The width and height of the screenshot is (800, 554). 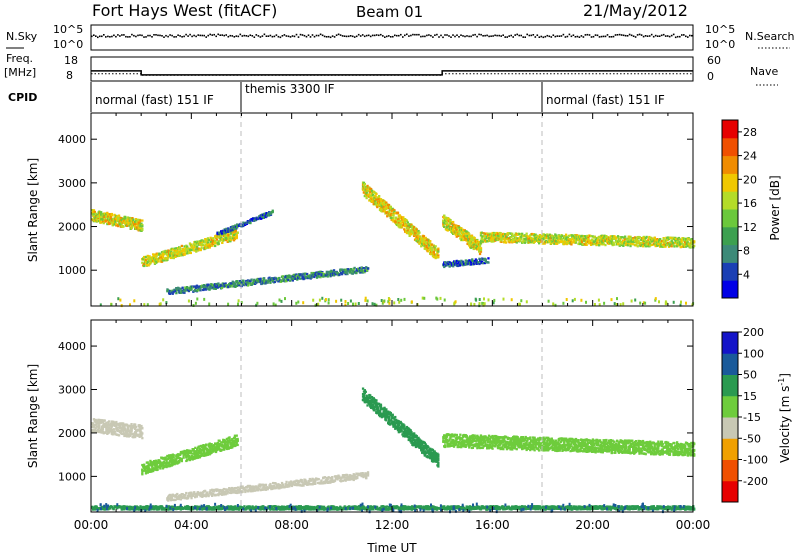 What do you see at coordinates (720, 44) in the screenshot?
I see `noise-right-tick-bottom: 10^0` at bounding box center [720, 44].